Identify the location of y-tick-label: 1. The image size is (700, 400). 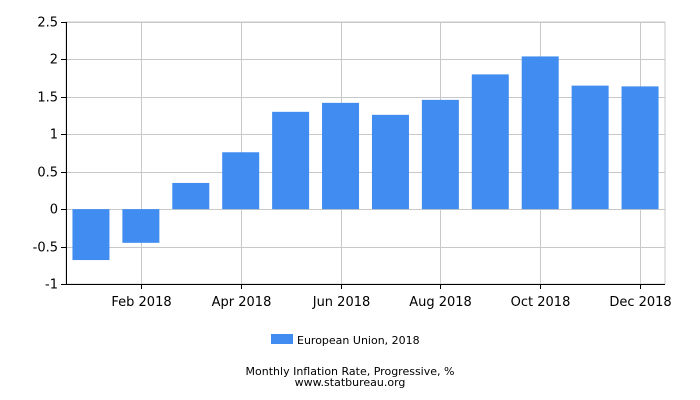
(54, 135).